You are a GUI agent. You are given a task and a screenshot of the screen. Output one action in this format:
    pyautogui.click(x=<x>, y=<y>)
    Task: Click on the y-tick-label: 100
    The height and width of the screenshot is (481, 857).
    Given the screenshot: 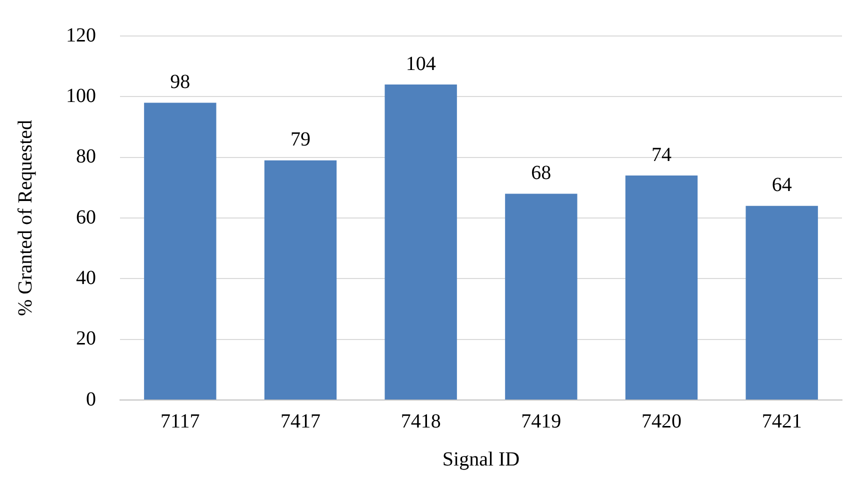 What is the action you would take?
    pyautogui.click(x=81, y=95)
    